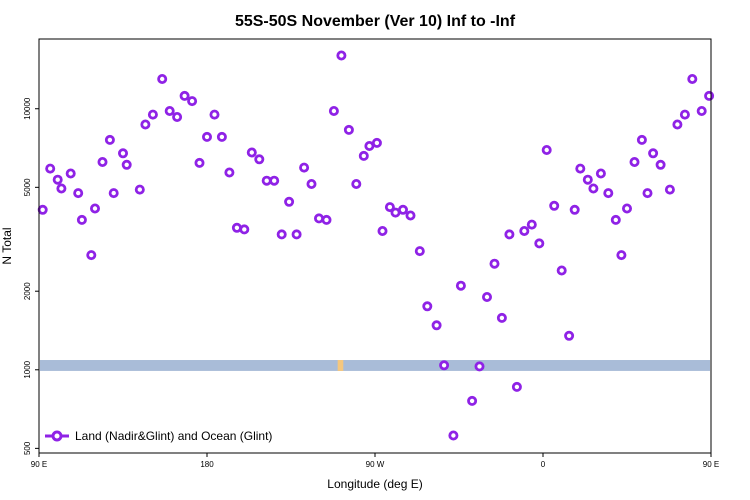 This screenshot has height=500, width=750. Describe the element at coordinates (57, 436) in the screenshot. I see `legend-marker` at that location.